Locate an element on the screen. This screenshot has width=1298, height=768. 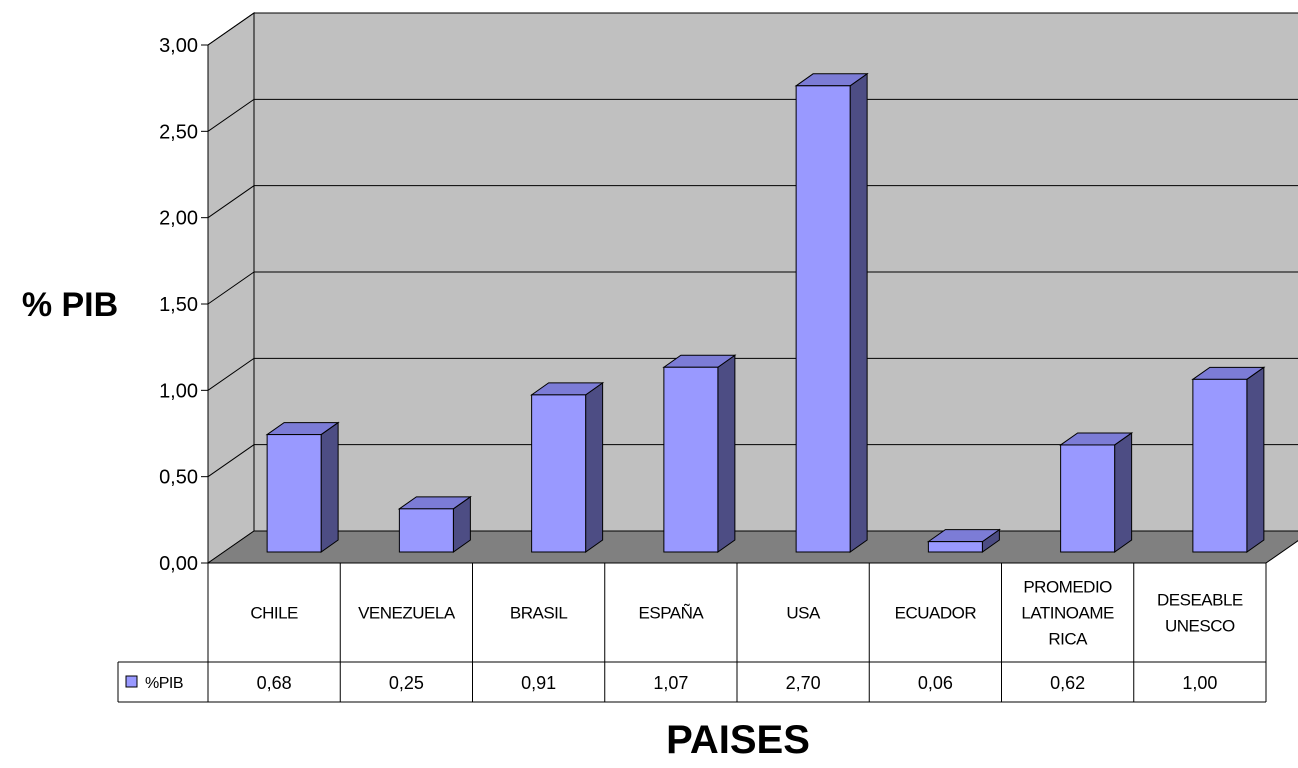
y-axis: 0,00 0,50 1,00 1,50 2,00 2,50 3,00 is located at coordinates (184, 305).